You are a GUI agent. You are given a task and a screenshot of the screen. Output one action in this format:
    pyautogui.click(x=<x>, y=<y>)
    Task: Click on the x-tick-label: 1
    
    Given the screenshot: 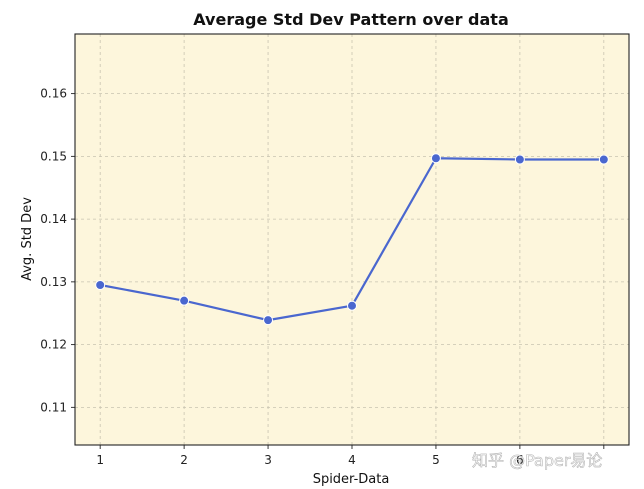 What is the action you would take?
    pyautogui.click(x=100, y=460)
    